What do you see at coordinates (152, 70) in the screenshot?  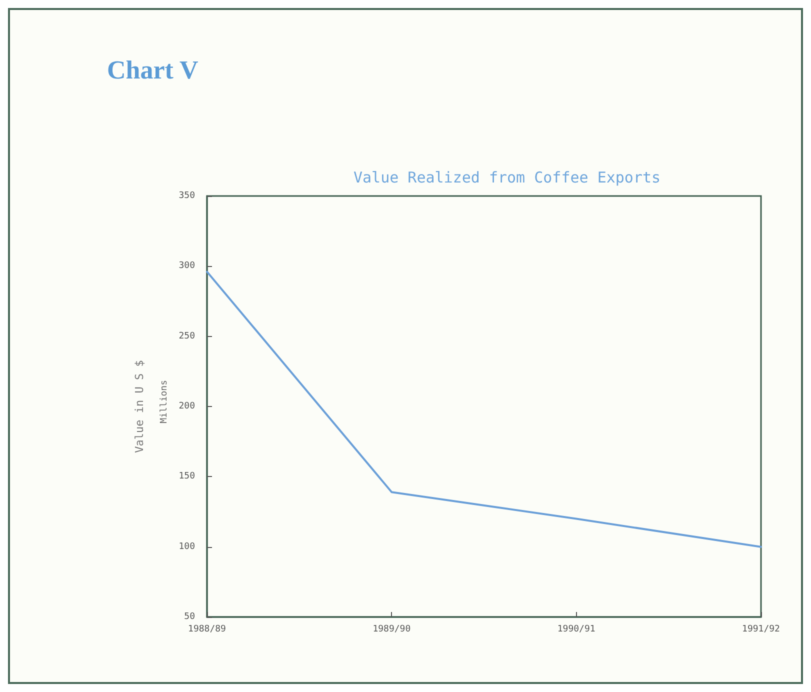 I see `chart-title: Chart V` at bounding box center [152, 70].